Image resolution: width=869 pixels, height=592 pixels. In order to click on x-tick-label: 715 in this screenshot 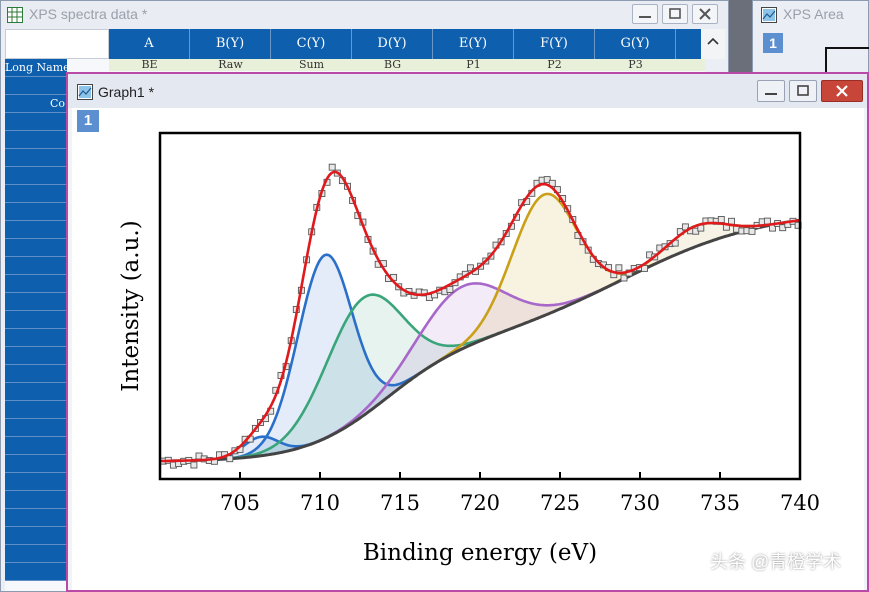, I will do `click(400, 503)`.